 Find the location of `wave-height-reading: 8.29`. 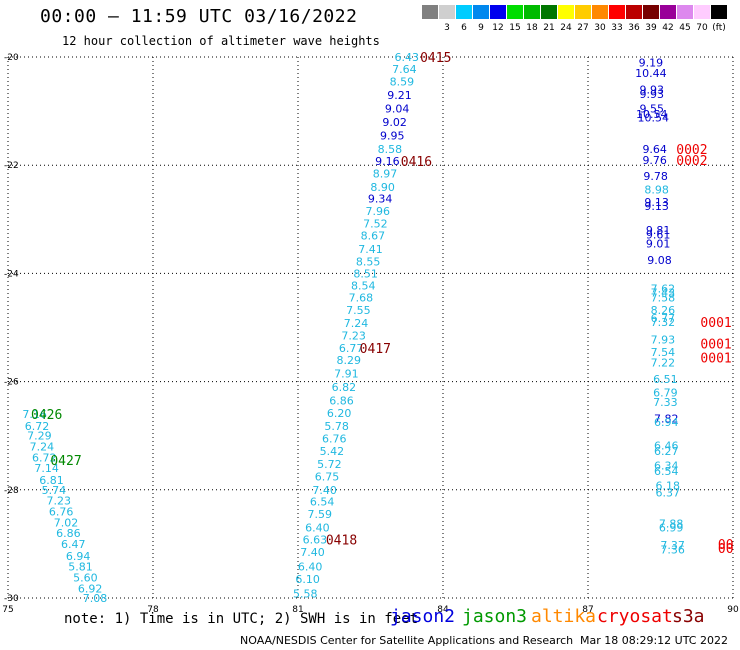

wave-height-reading: 8.29 is located at coordinates (349, 360).